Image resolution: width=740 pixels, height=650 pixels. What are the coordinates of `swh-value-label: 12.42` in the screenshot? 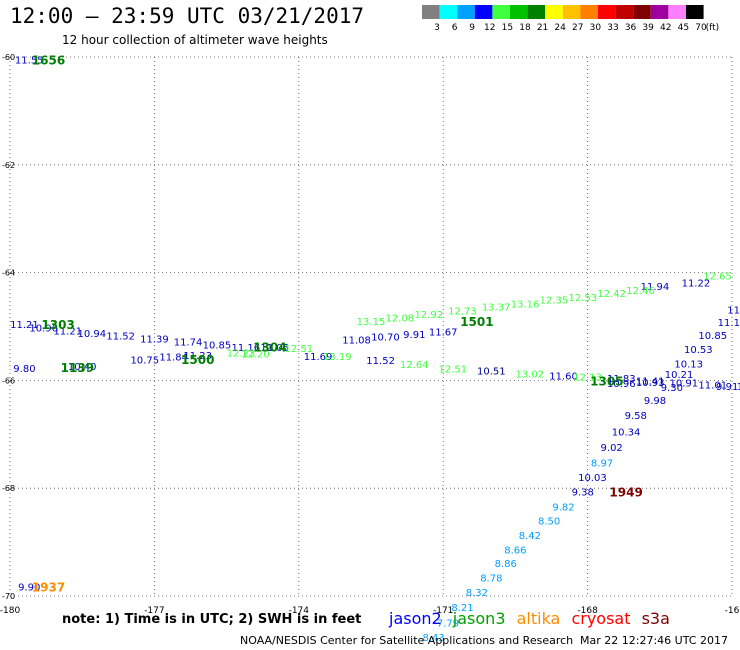 It's located at (611, 294).